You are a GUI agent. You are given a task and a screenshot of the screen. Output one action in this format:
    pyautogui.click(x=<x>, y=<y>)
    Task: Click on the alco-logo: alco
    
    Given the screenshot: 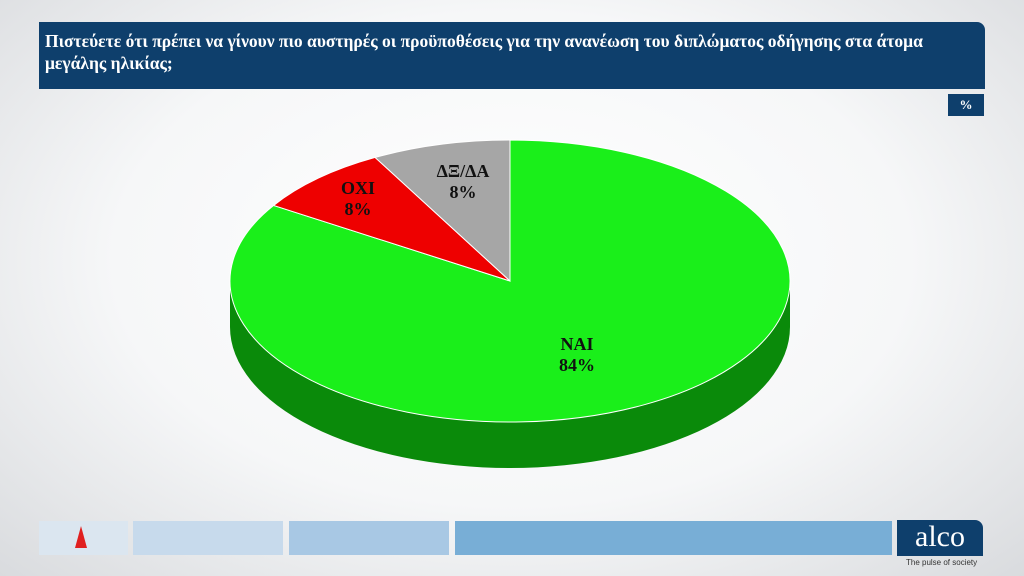 What is the action you would take?
    pyautogui.click(x=940, y=538)
    